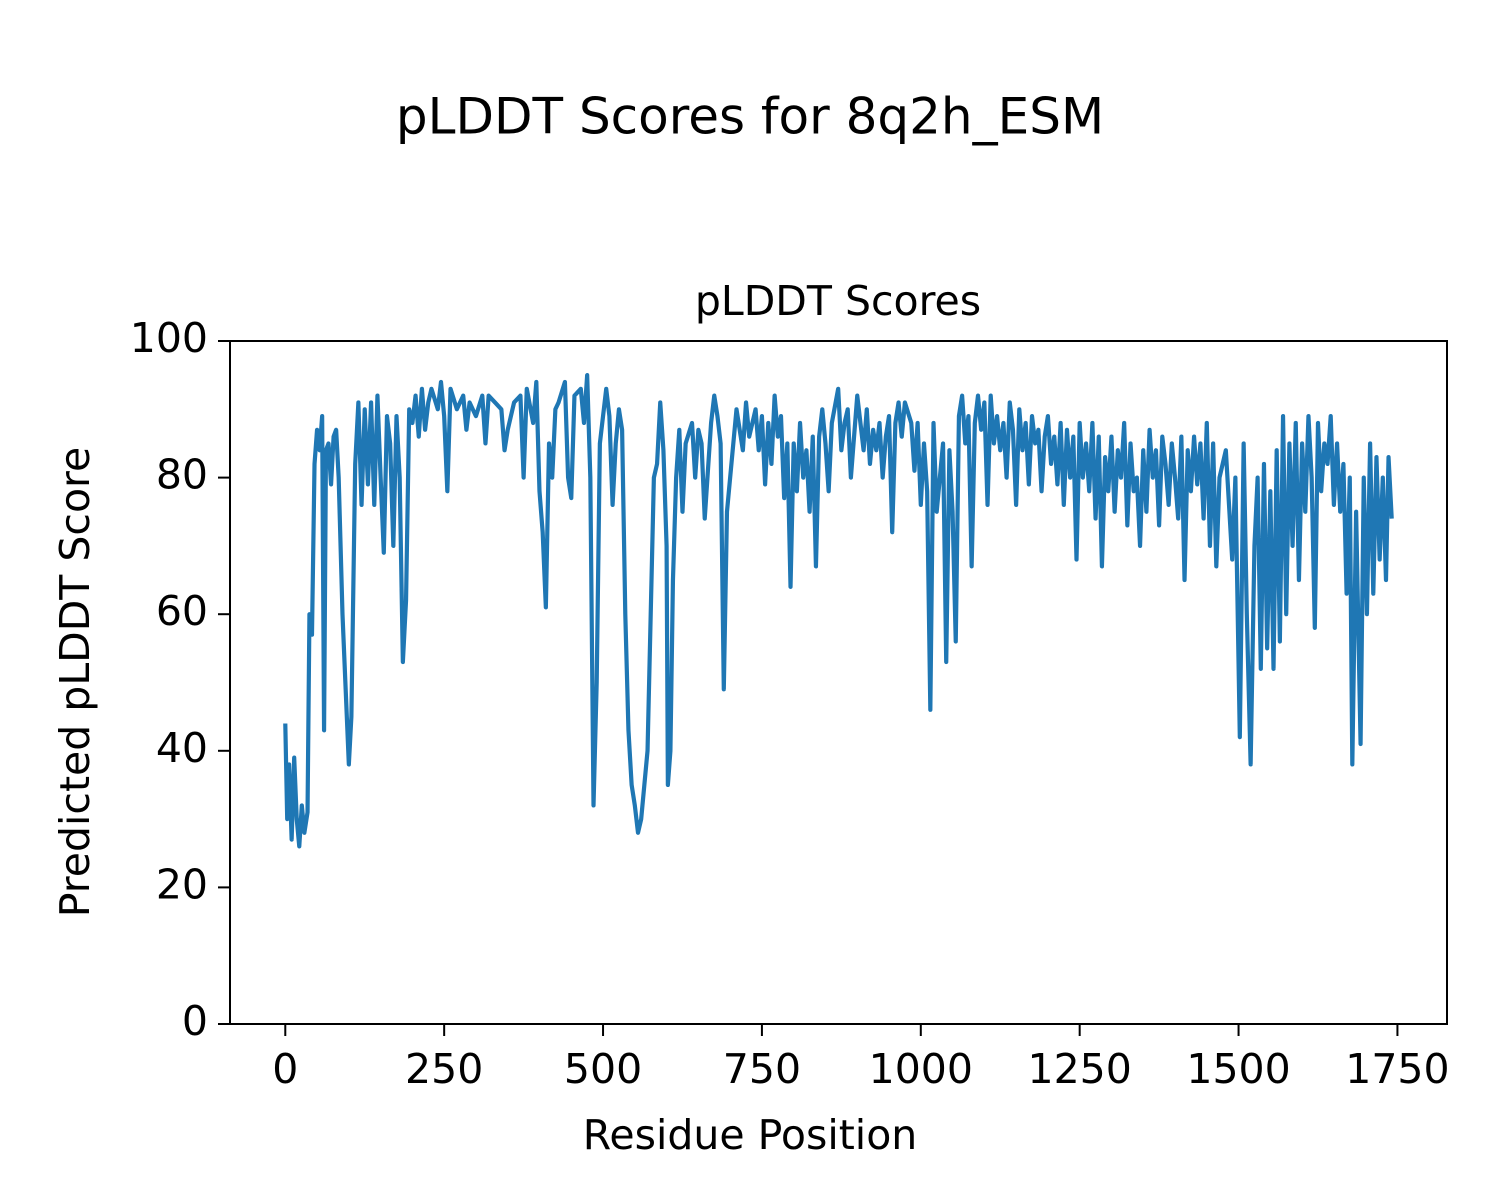  Describe the element at coordinates (195, 1021) in the screenshot. I see `y-tick-label: 0` at that location.